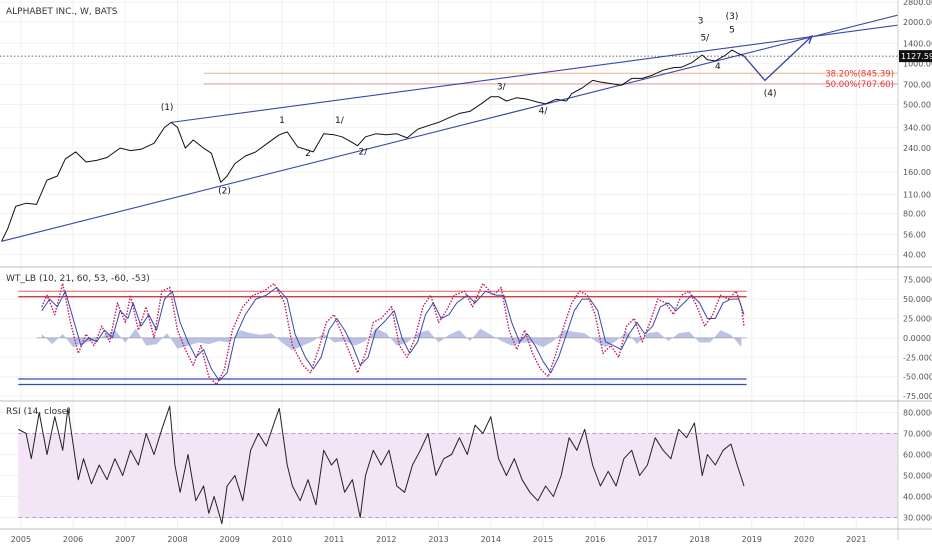 The image size is (932, 550). I want to click on price-panel-title: ALPHABET INC., W, BATS, so click(62, 12).